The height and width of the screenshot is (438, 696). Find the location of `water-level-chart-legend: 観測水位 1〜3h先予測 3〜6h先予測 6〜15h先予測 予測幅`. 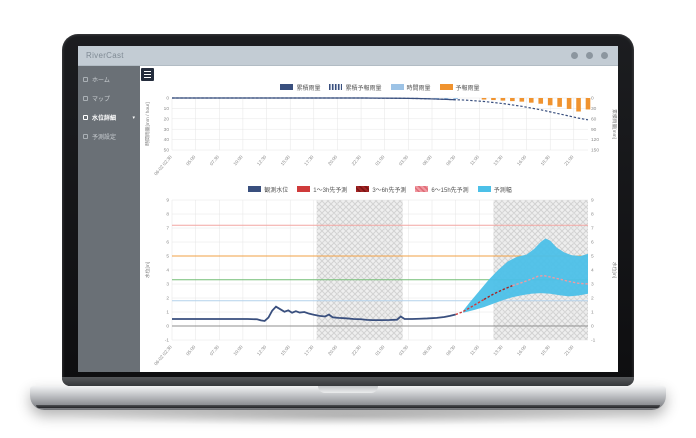

water-level-chart-legend: 観測水位 1〜3h先予測 3〜6h先予測 6〜15h先予測 予測幅 is located at coordinates (380, 189).